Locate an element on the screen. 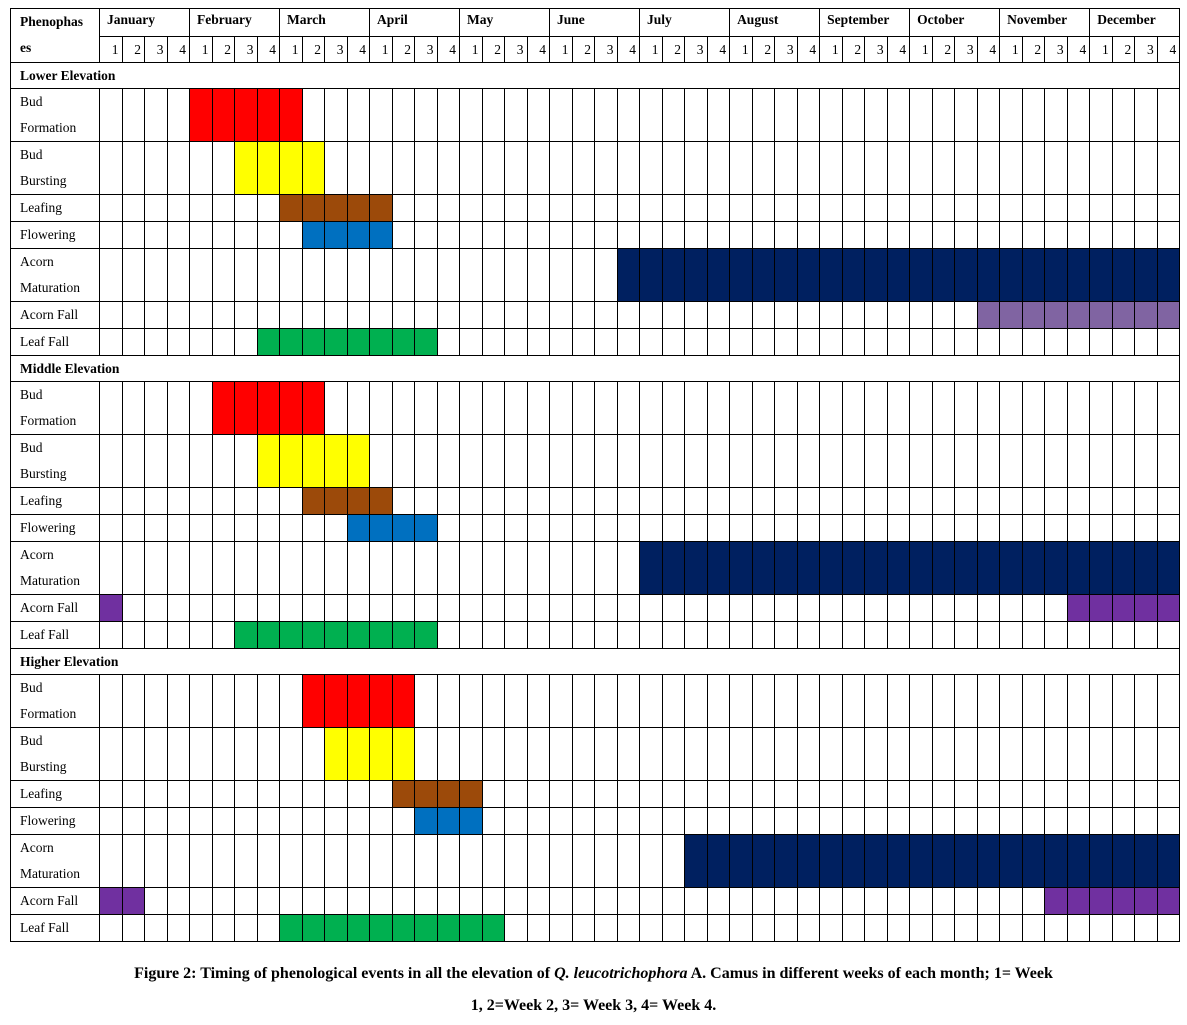  week-number: 4 is located at coordinates (808, 49).